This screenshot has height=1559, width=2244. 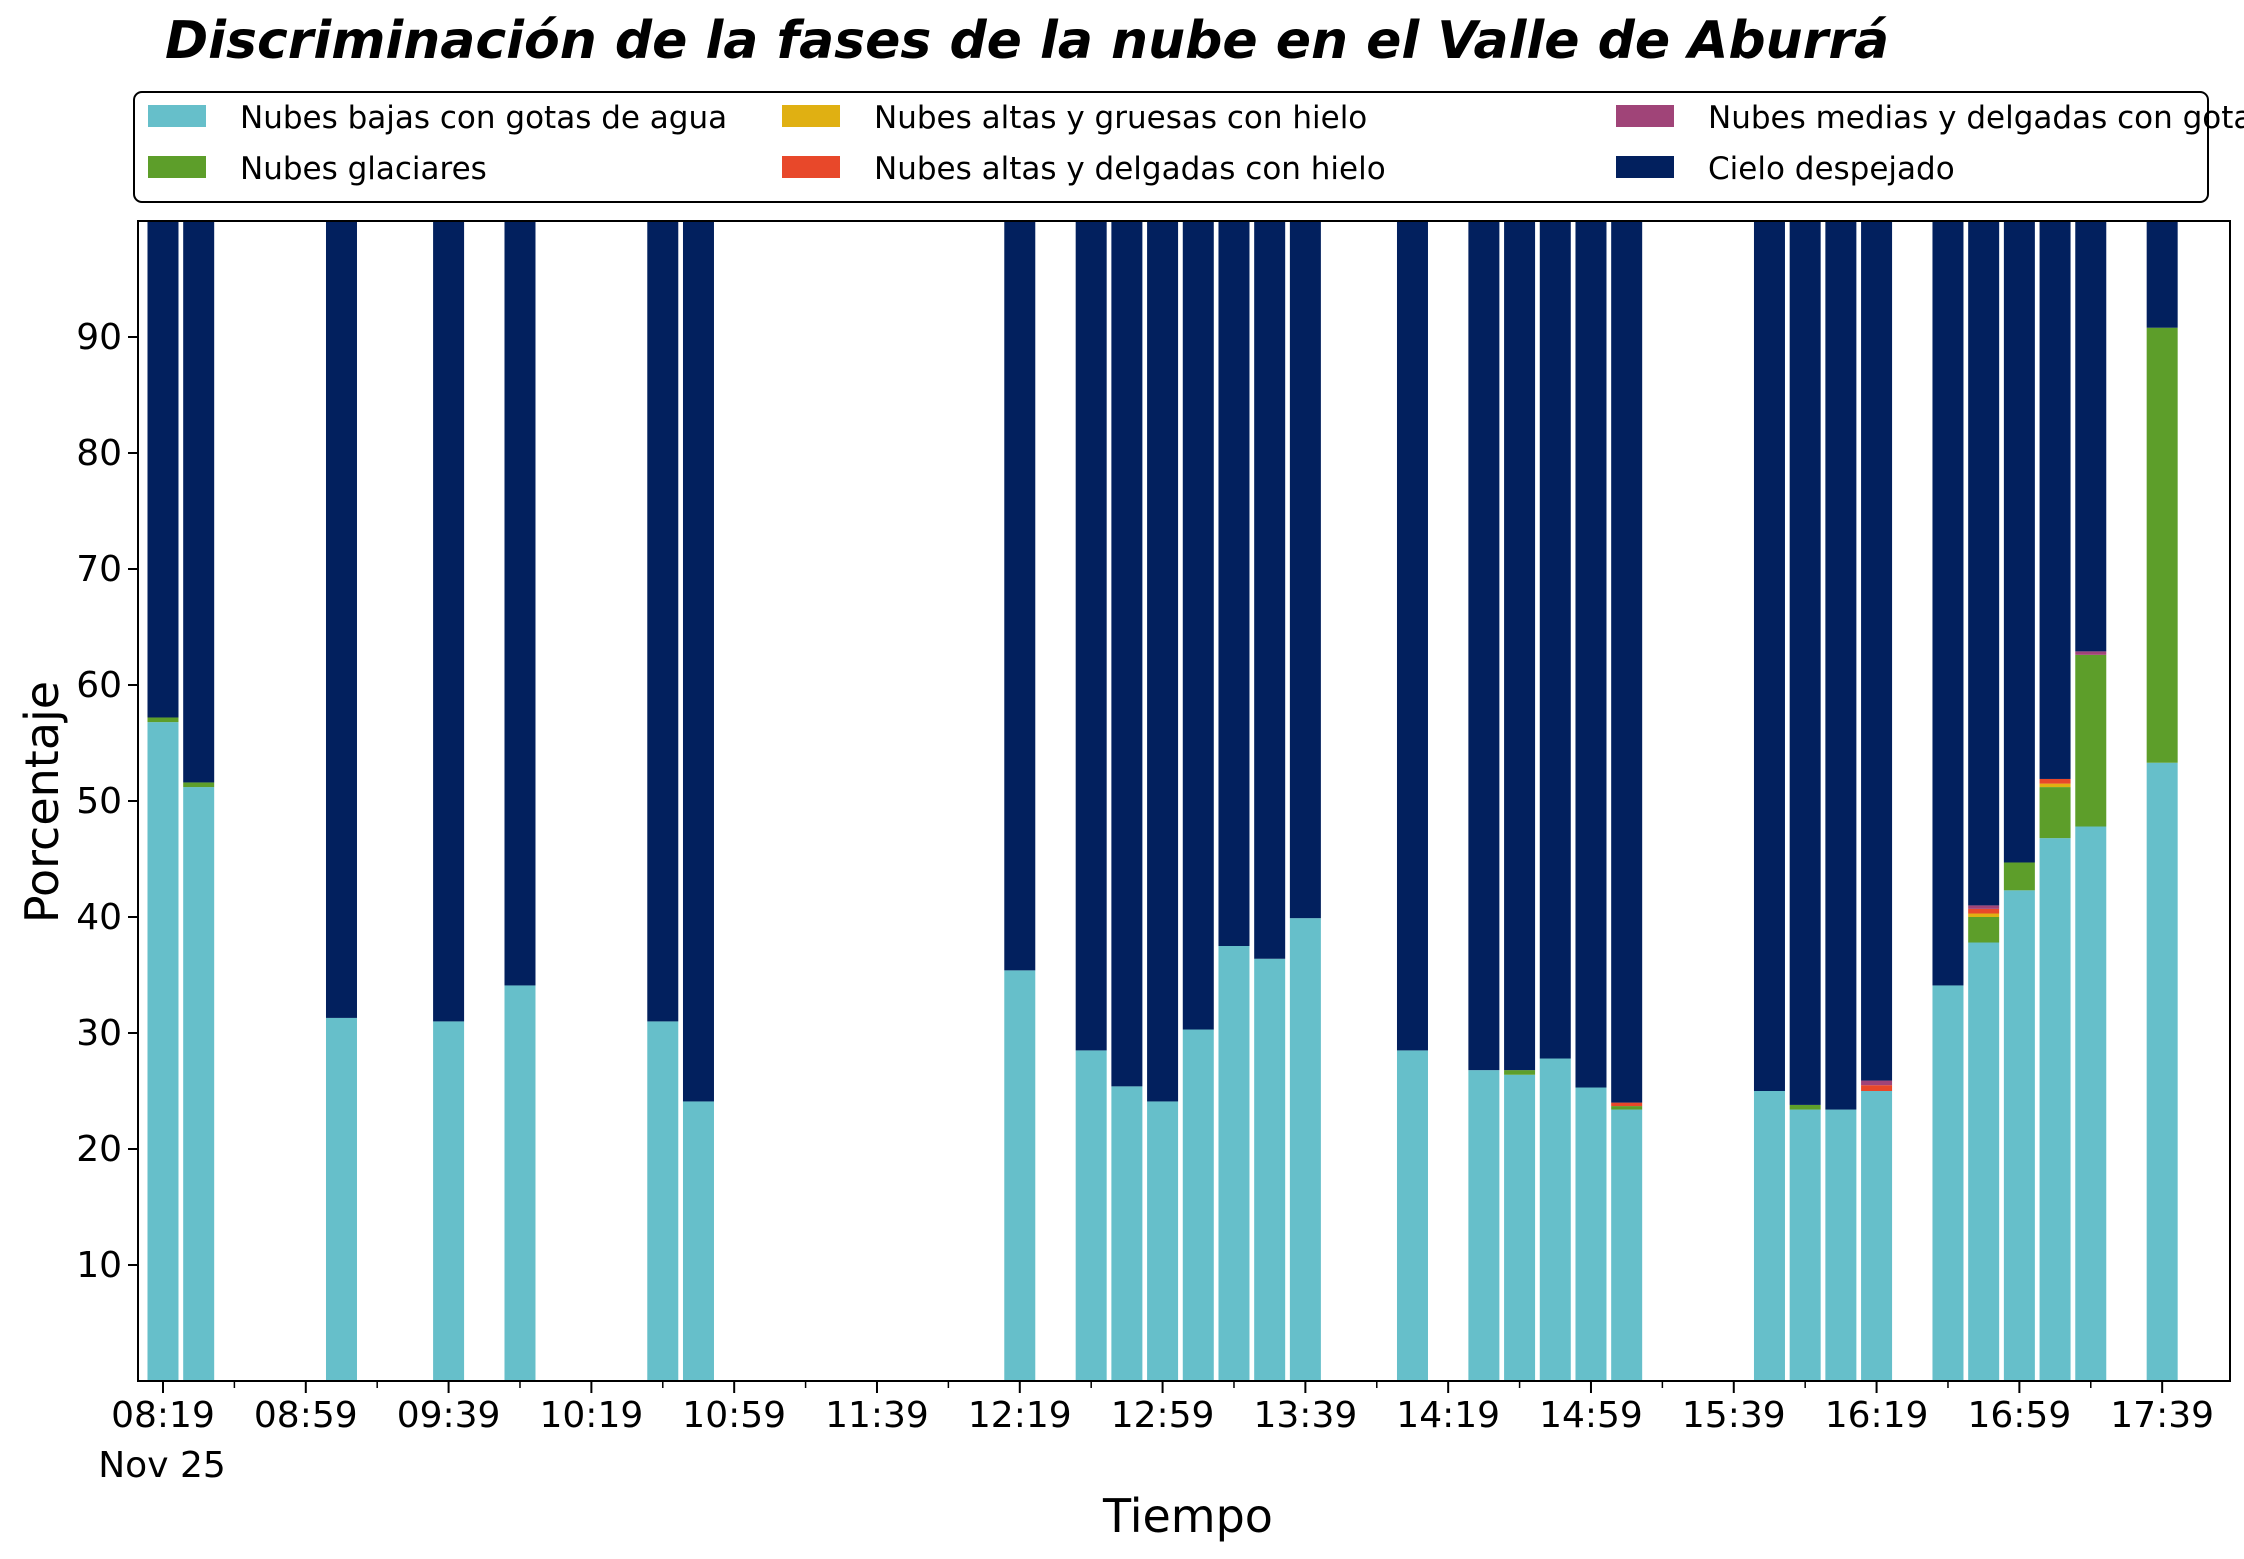 I want to click on x-tick-label: 17:39, so click(x=2162, y=1415).